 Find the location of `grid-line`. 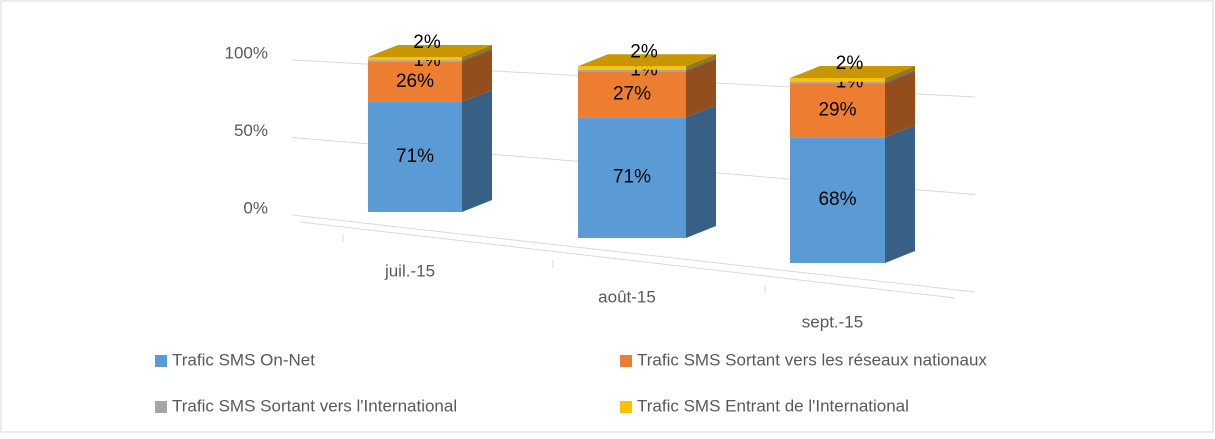

grid-line is located at coordinates (633, 253).